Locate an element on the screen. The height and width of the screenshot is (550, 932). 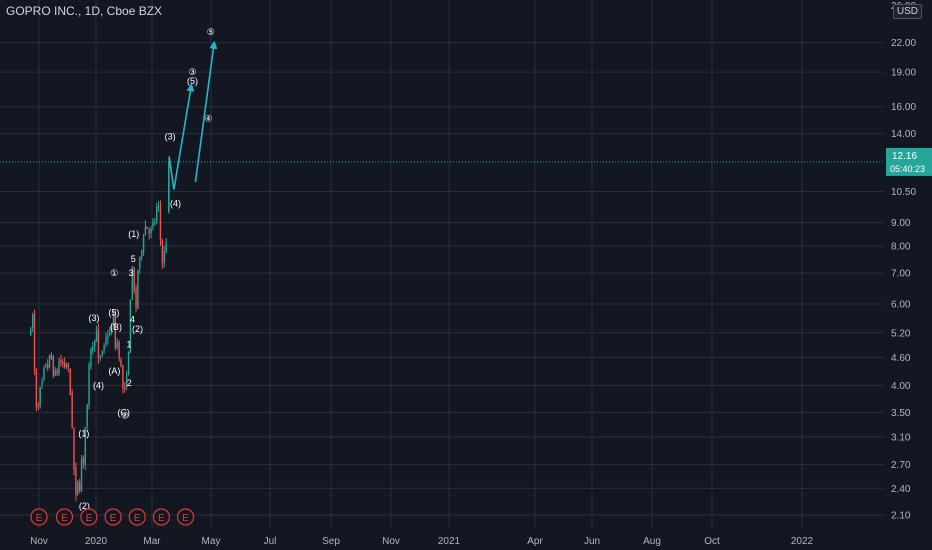
time-tick-label: 2021 is located at coordinates (449, 541).